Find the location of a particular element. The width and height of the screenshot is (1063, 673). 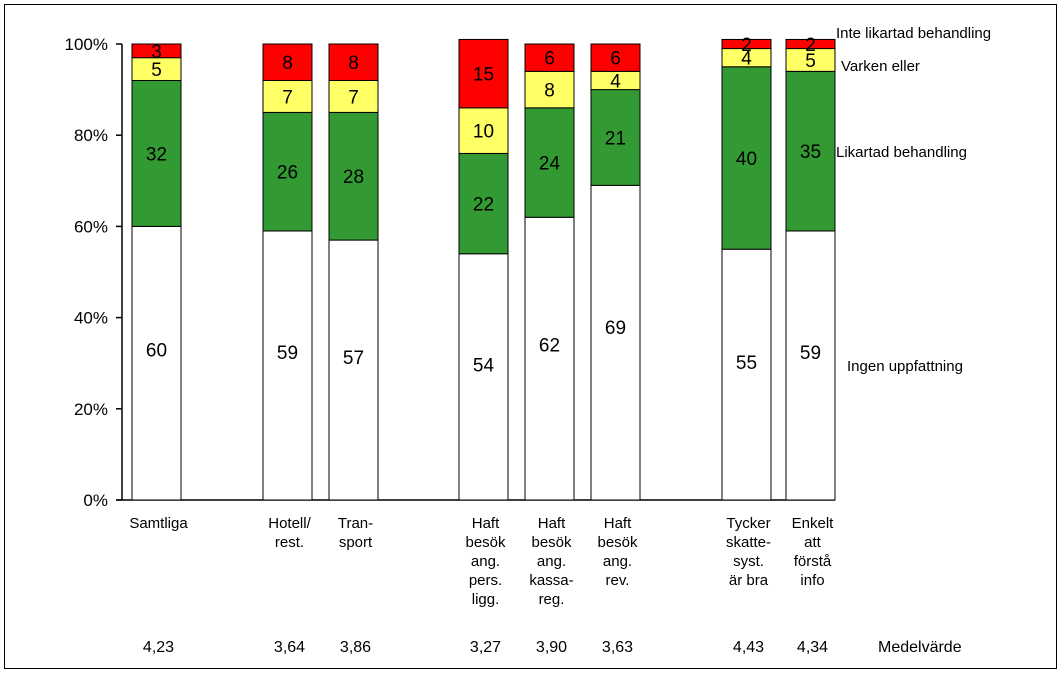

segment-label: 32 is located at coordinates (156, 154).